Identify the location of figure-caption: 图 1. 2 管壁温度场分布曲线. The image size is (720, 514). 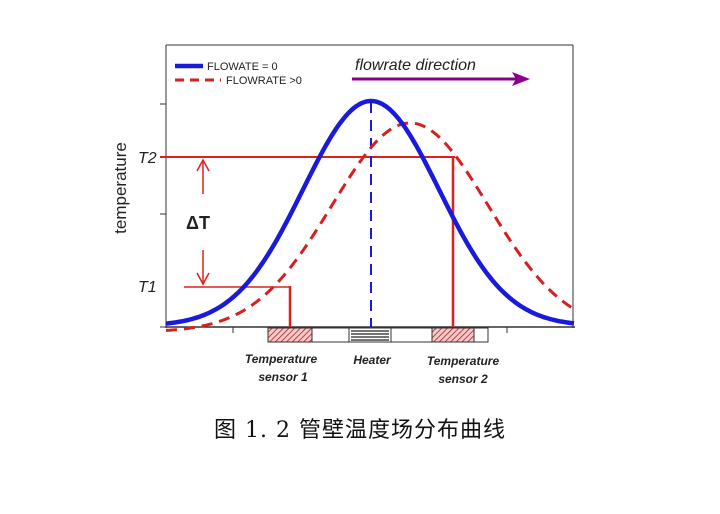
(360, 430).